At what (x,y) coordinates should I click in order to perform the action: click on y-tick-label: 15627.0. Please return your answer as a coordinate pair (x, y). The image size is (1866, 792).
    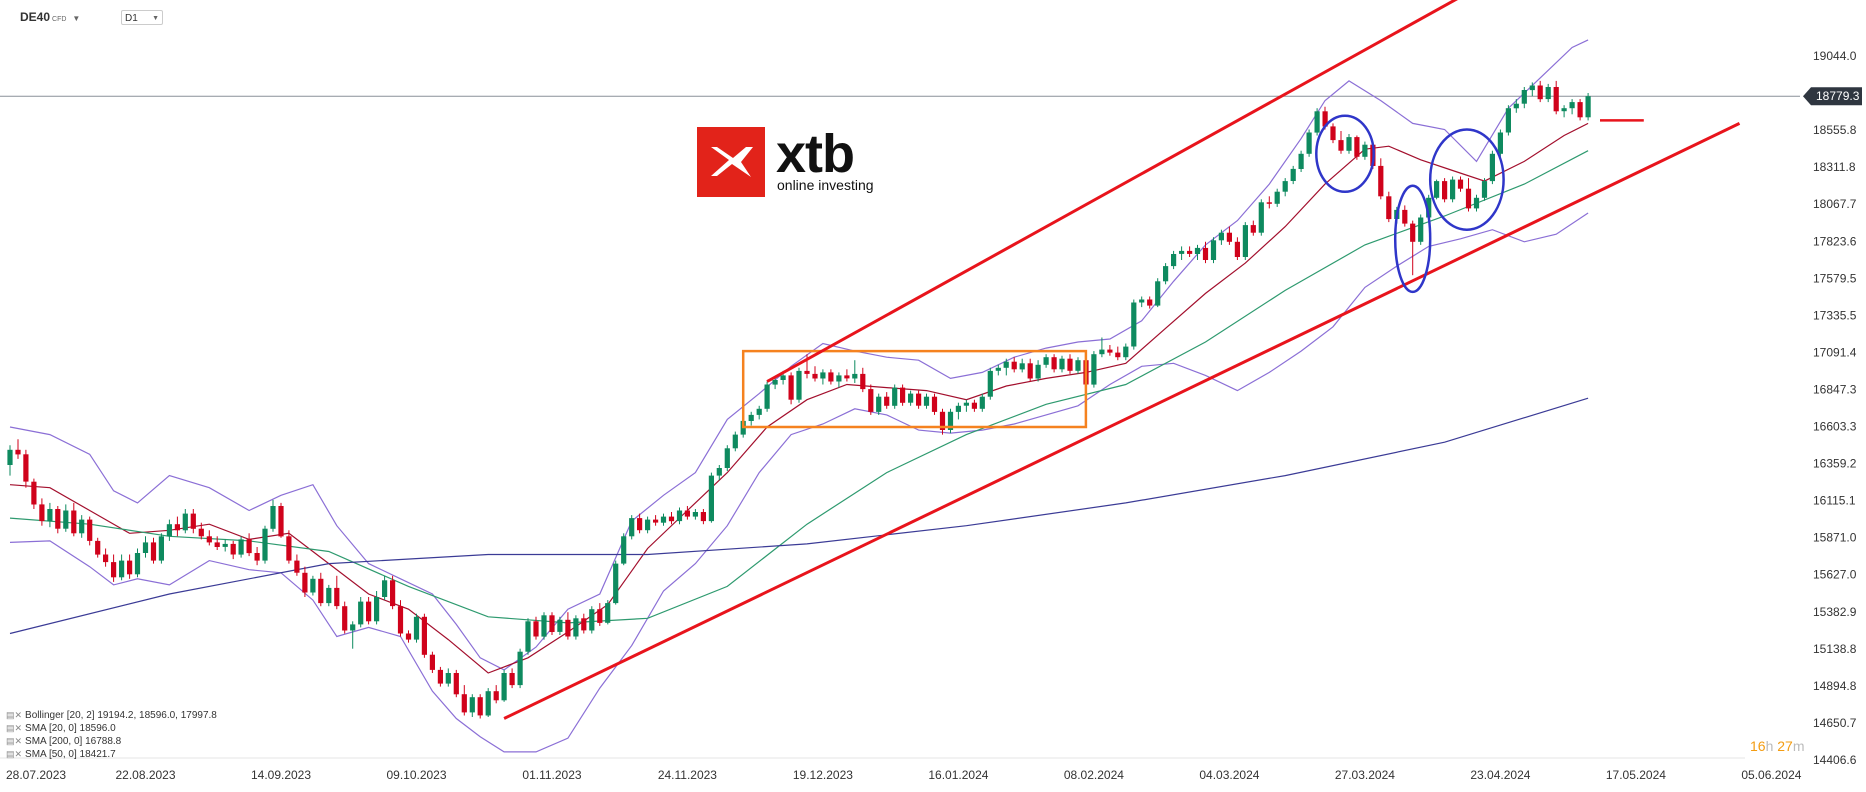
    Looking at the image, I should click on (1835, 575).